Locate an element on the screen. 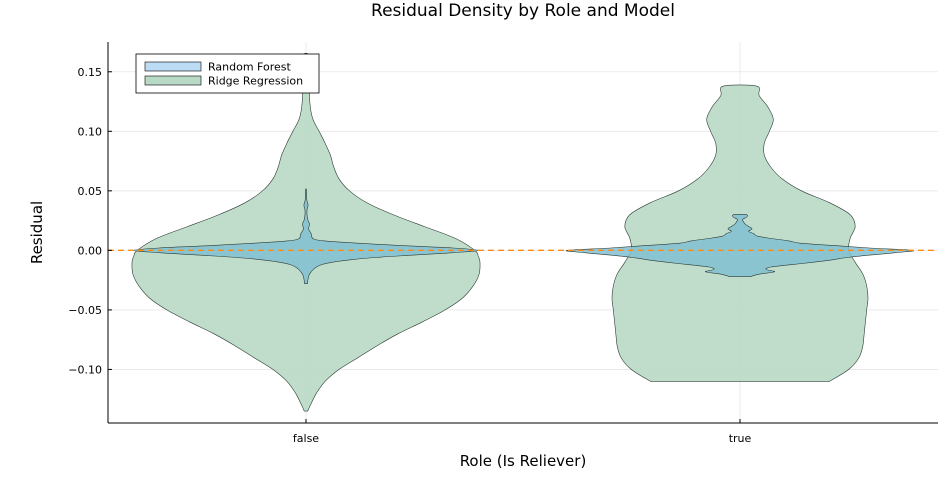  legend-label-random-forest: Random Forest is located at coordinates (249, 67).